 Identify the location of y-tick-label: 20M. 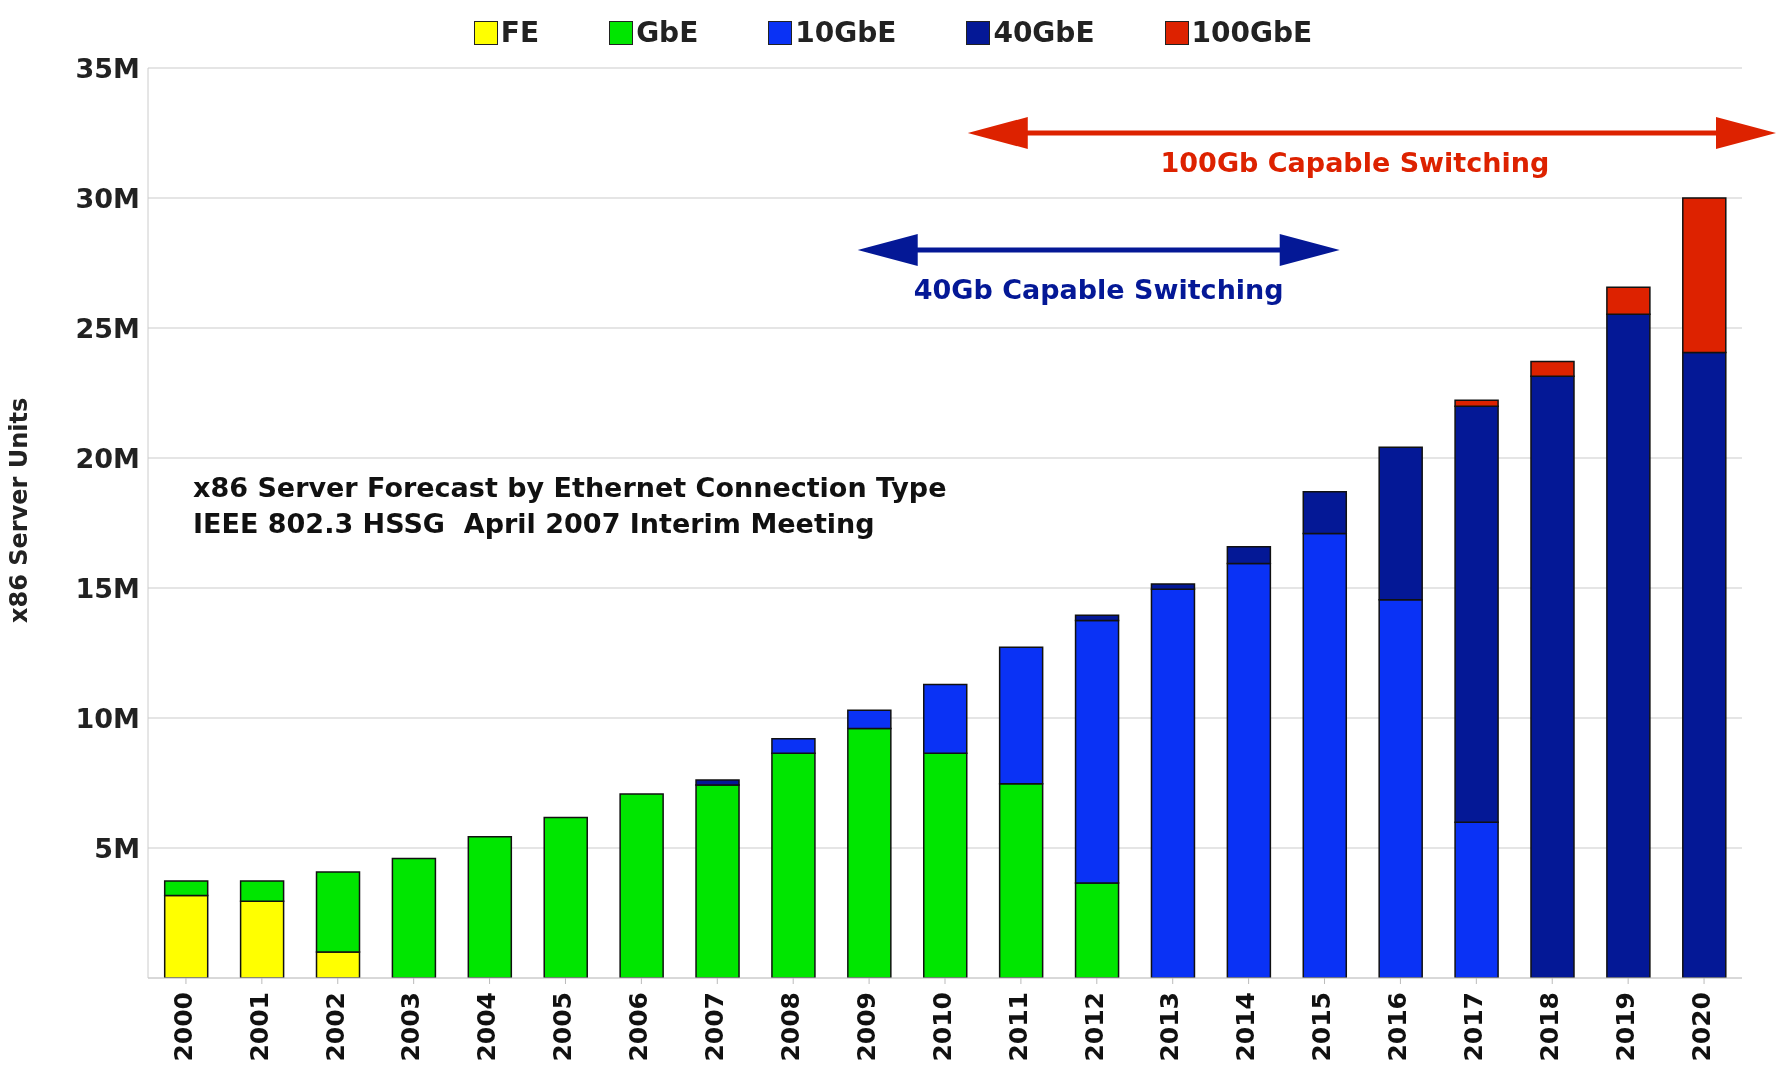
(107, 458).